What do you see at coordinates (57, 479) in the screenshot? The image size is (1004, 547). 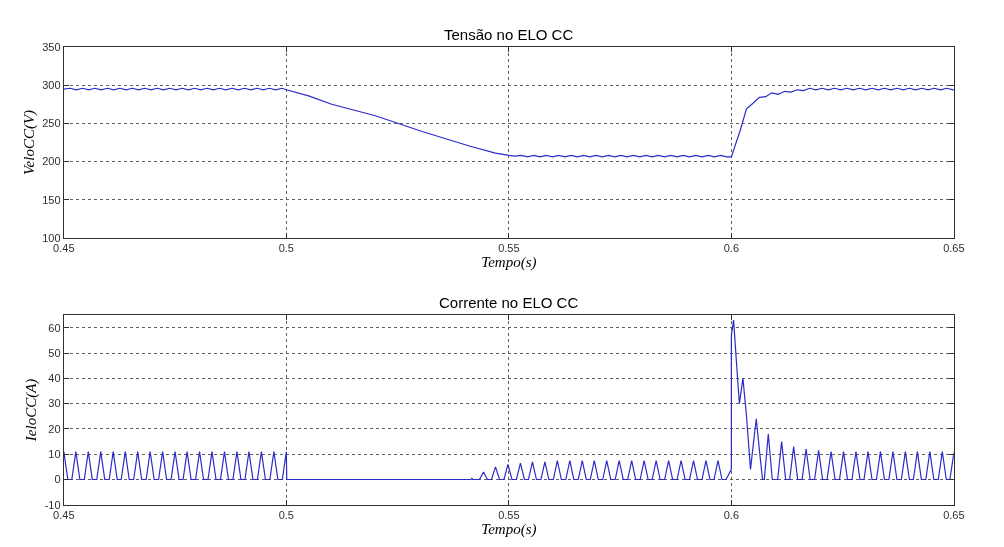 I see `y-tick-label: 0` at bounding box center [57, 479].